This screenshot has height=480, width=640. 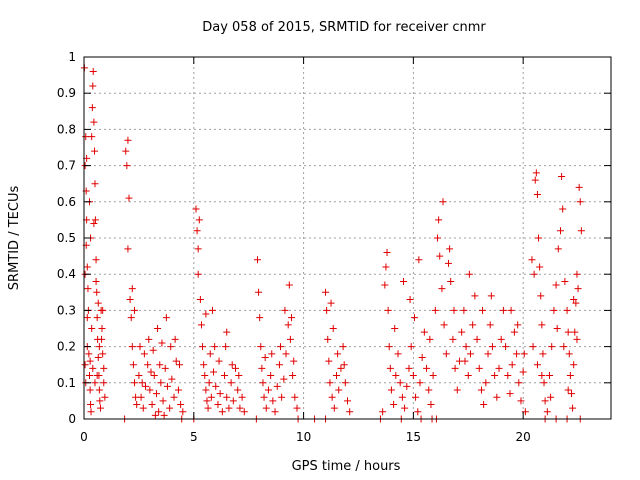 I want to click on y-tick-label: 0.4, so click(x=66, y=274).